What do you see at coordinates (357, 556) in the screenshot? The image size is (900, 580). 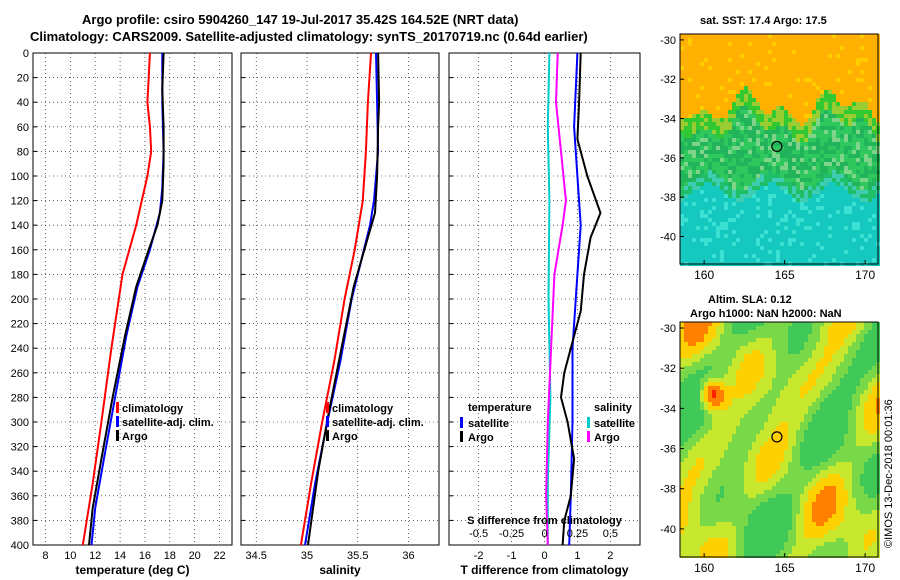 I see `salinity-xtick-label: 35.5` at bounding box center [357, 556].